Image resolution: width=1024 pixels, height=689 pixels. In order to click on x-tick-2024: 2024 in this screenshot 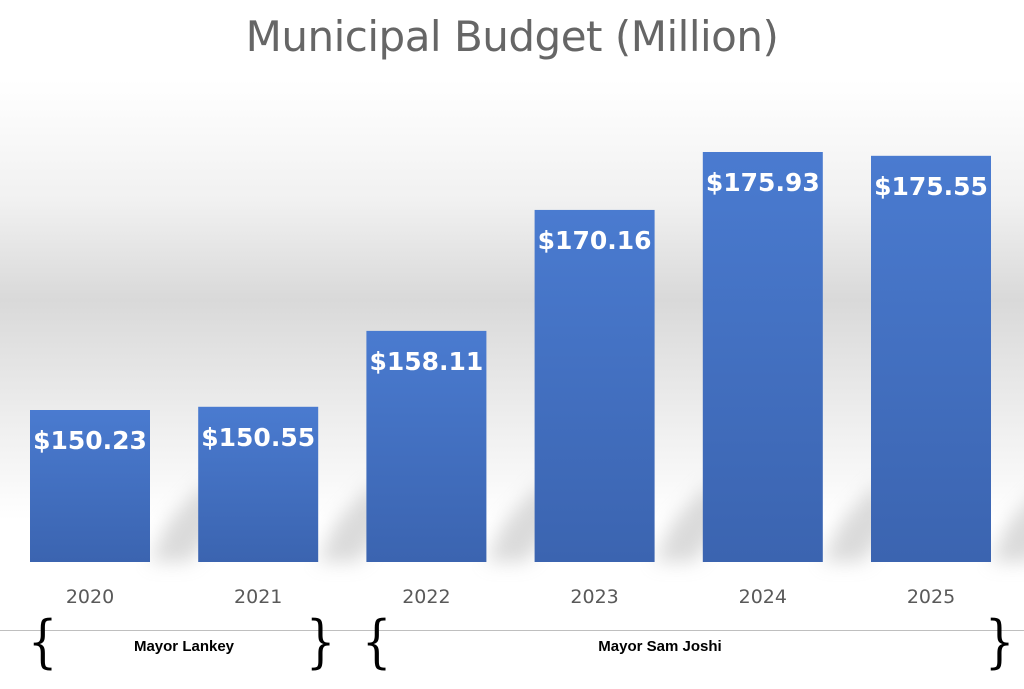, I will do `click(763, 597)`.